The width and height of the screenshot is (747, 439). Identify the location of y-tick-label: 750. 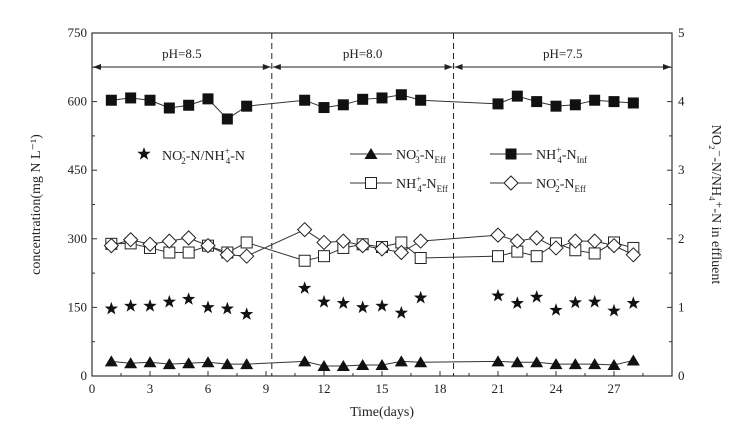
(78, 32).